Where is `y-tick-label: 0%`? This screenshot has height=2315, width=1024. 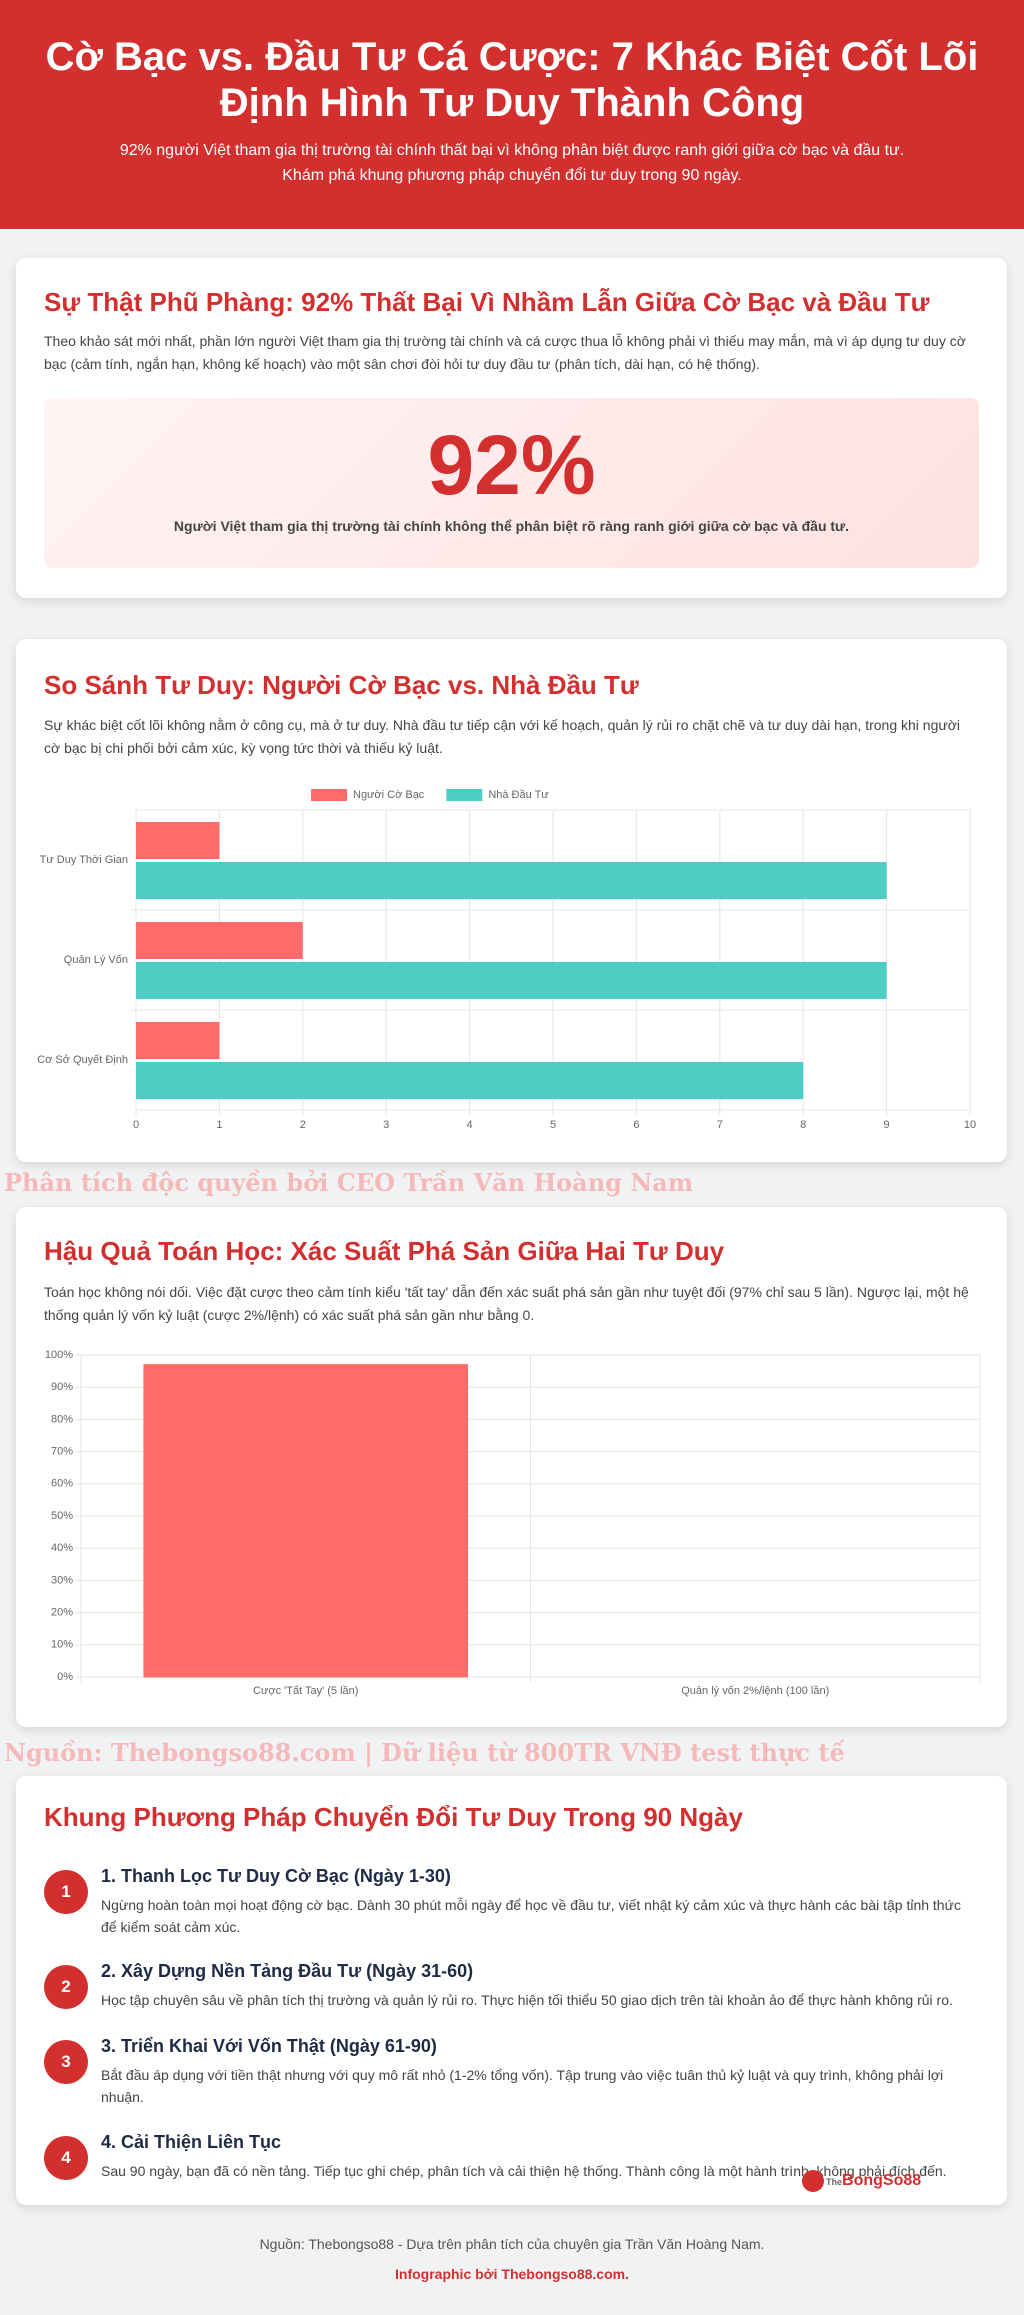
y-tick-label: 0% is located at coordinates (65, 1677).